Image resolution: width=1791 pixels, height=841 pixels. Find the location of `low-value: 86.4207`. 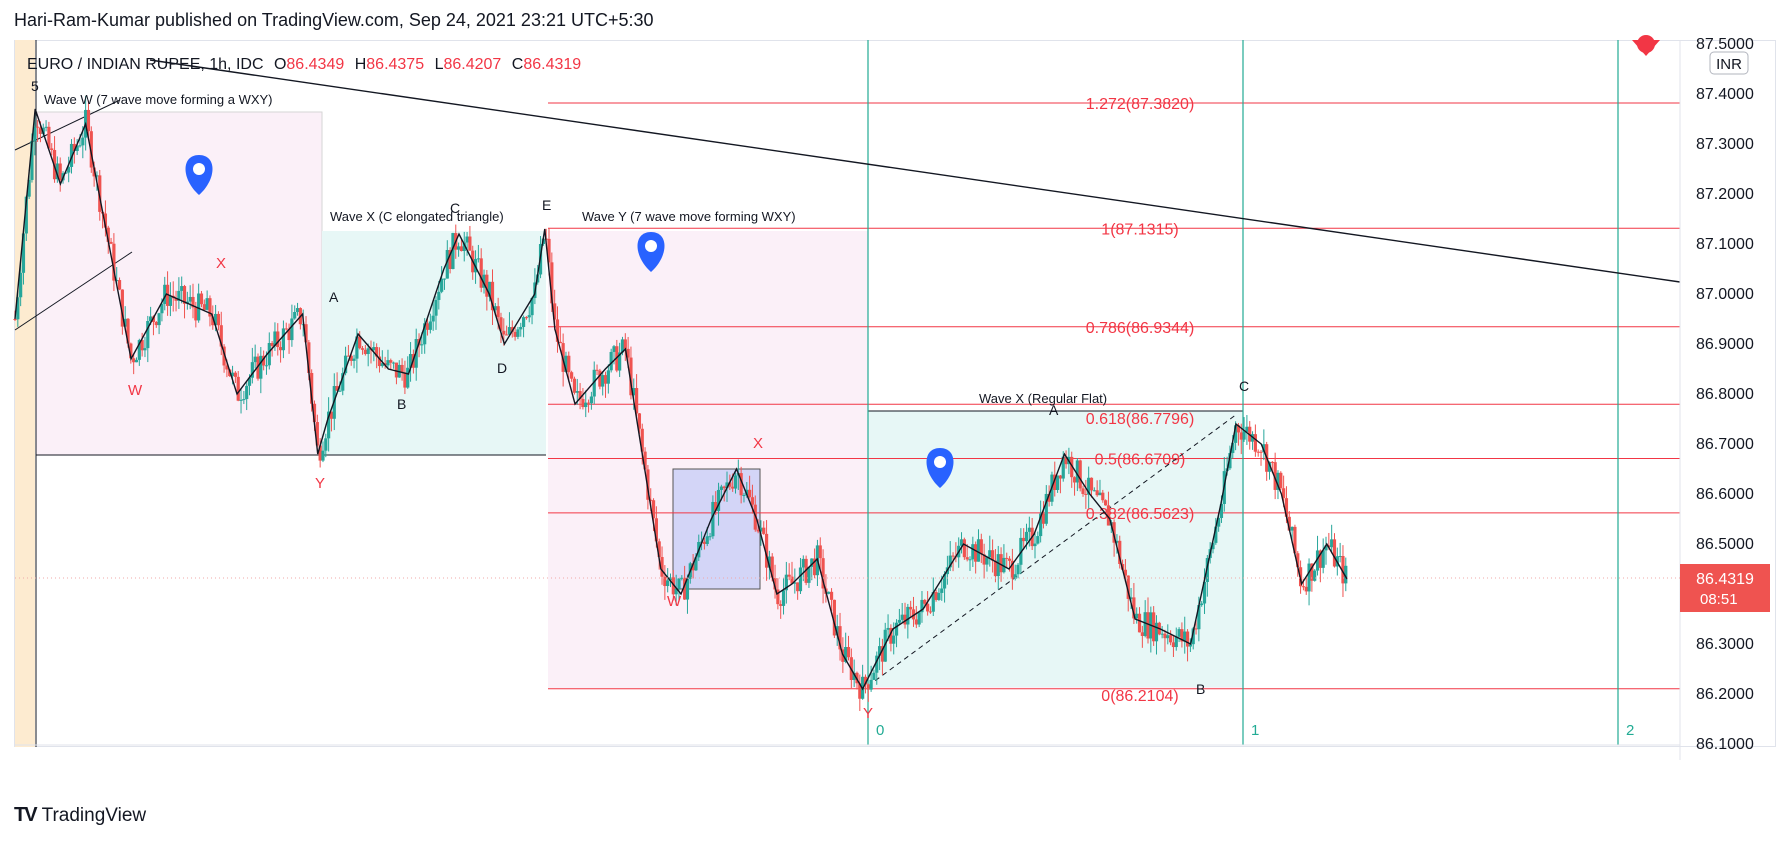

low-value: 86.4207 is located at coordinates (472, 64).